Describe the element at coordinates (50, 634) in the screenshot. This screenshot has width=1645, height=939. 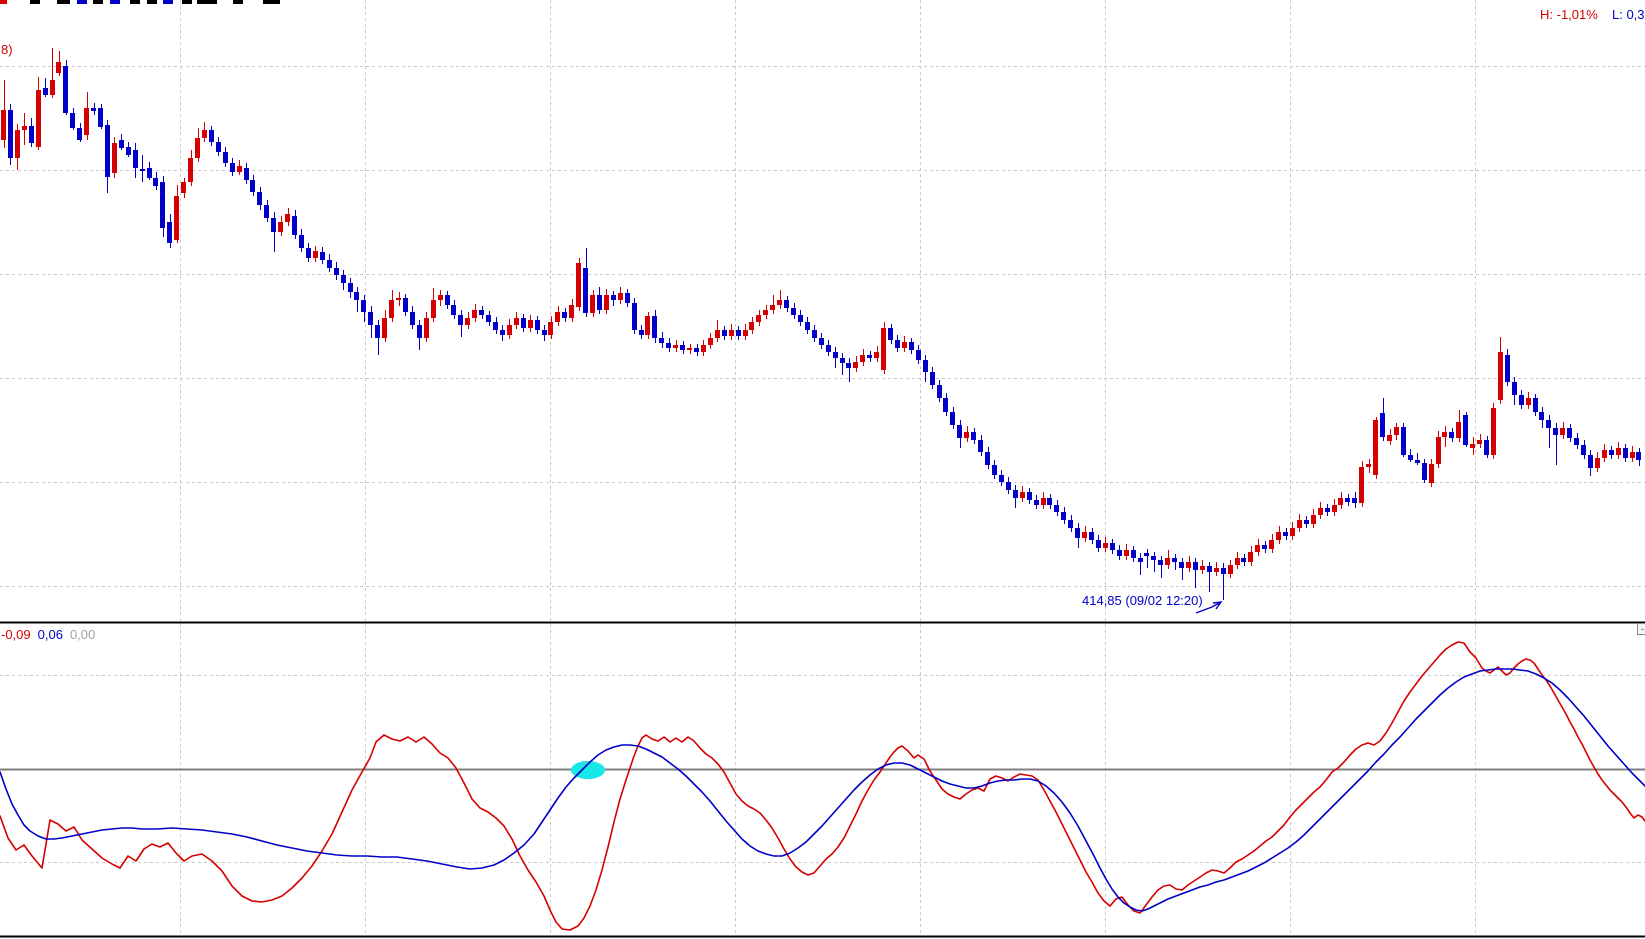
I see `signal-value: 0,06` at that location.